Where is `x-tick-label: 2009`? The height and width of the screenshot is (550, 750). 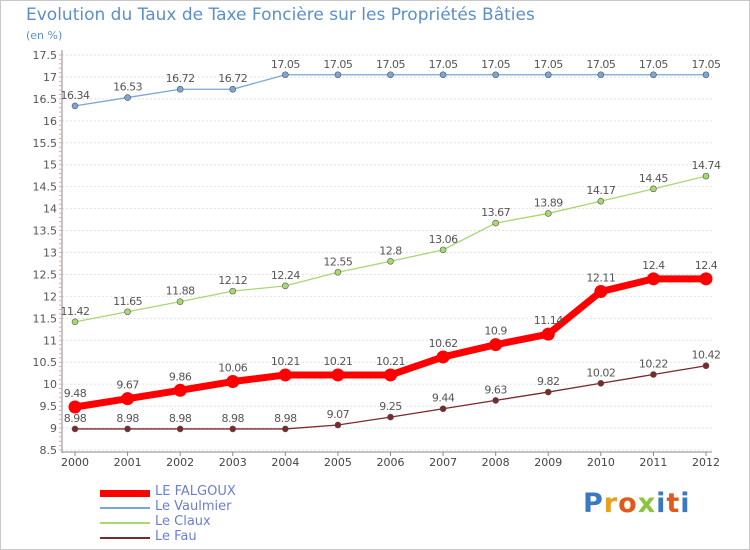
x-tick-label: 2009 is located at coordinates (548, 462).